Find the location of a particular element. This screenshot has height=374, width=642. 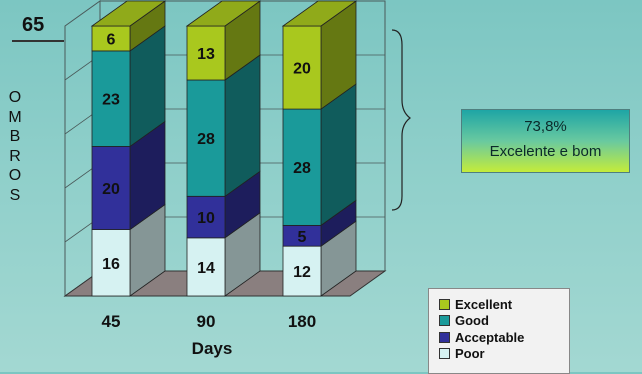

top-total-label: 65 is located at coordinates (33, 25).